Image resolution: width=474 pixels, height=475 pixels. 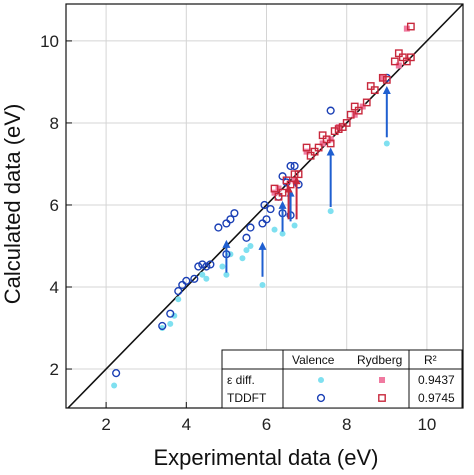 I want to click on legend-header-rydberg: Rydberg, so click(x=379, y=360).